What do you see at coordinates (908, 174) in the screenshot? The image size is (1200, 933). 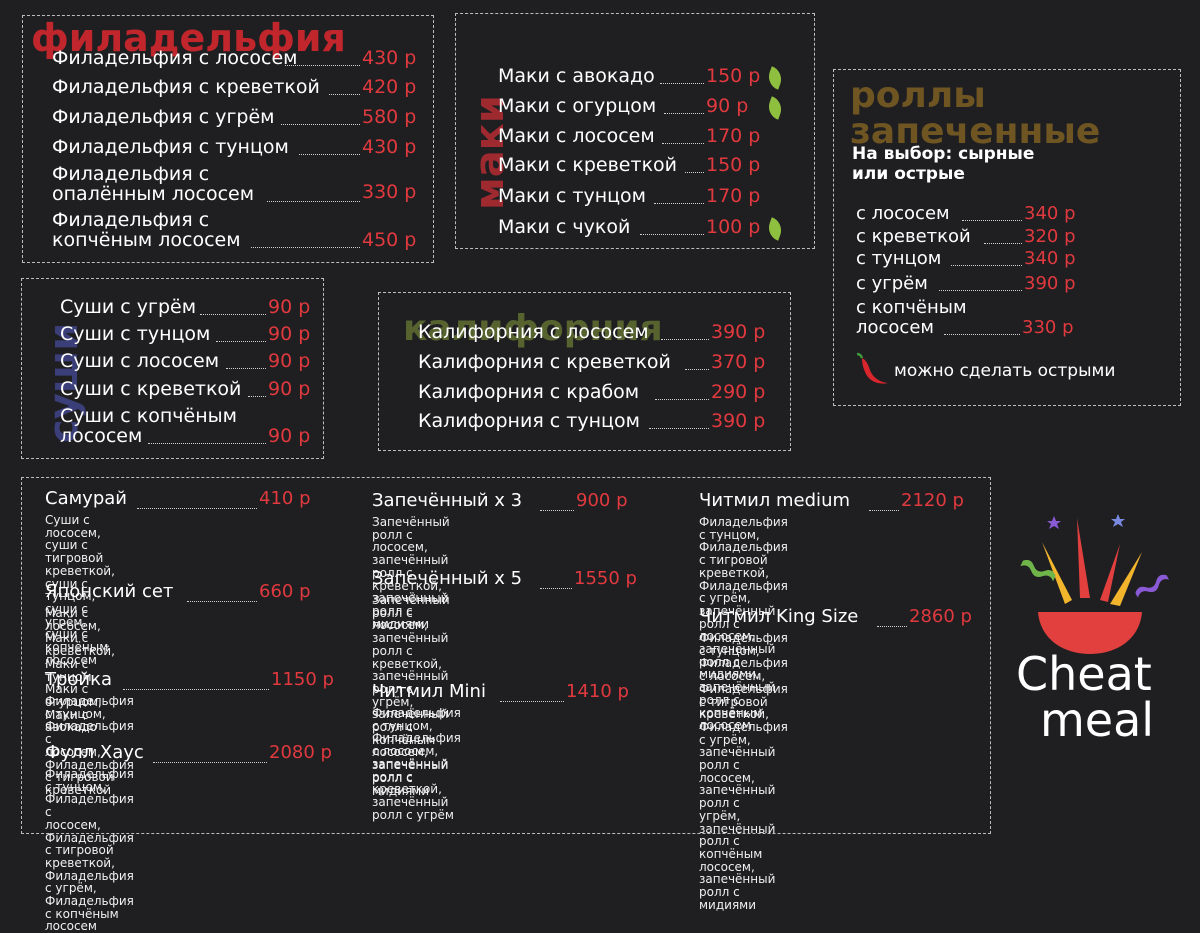 I see `baked-subtitle-line2: или острые` at bounding box center [908, 174].